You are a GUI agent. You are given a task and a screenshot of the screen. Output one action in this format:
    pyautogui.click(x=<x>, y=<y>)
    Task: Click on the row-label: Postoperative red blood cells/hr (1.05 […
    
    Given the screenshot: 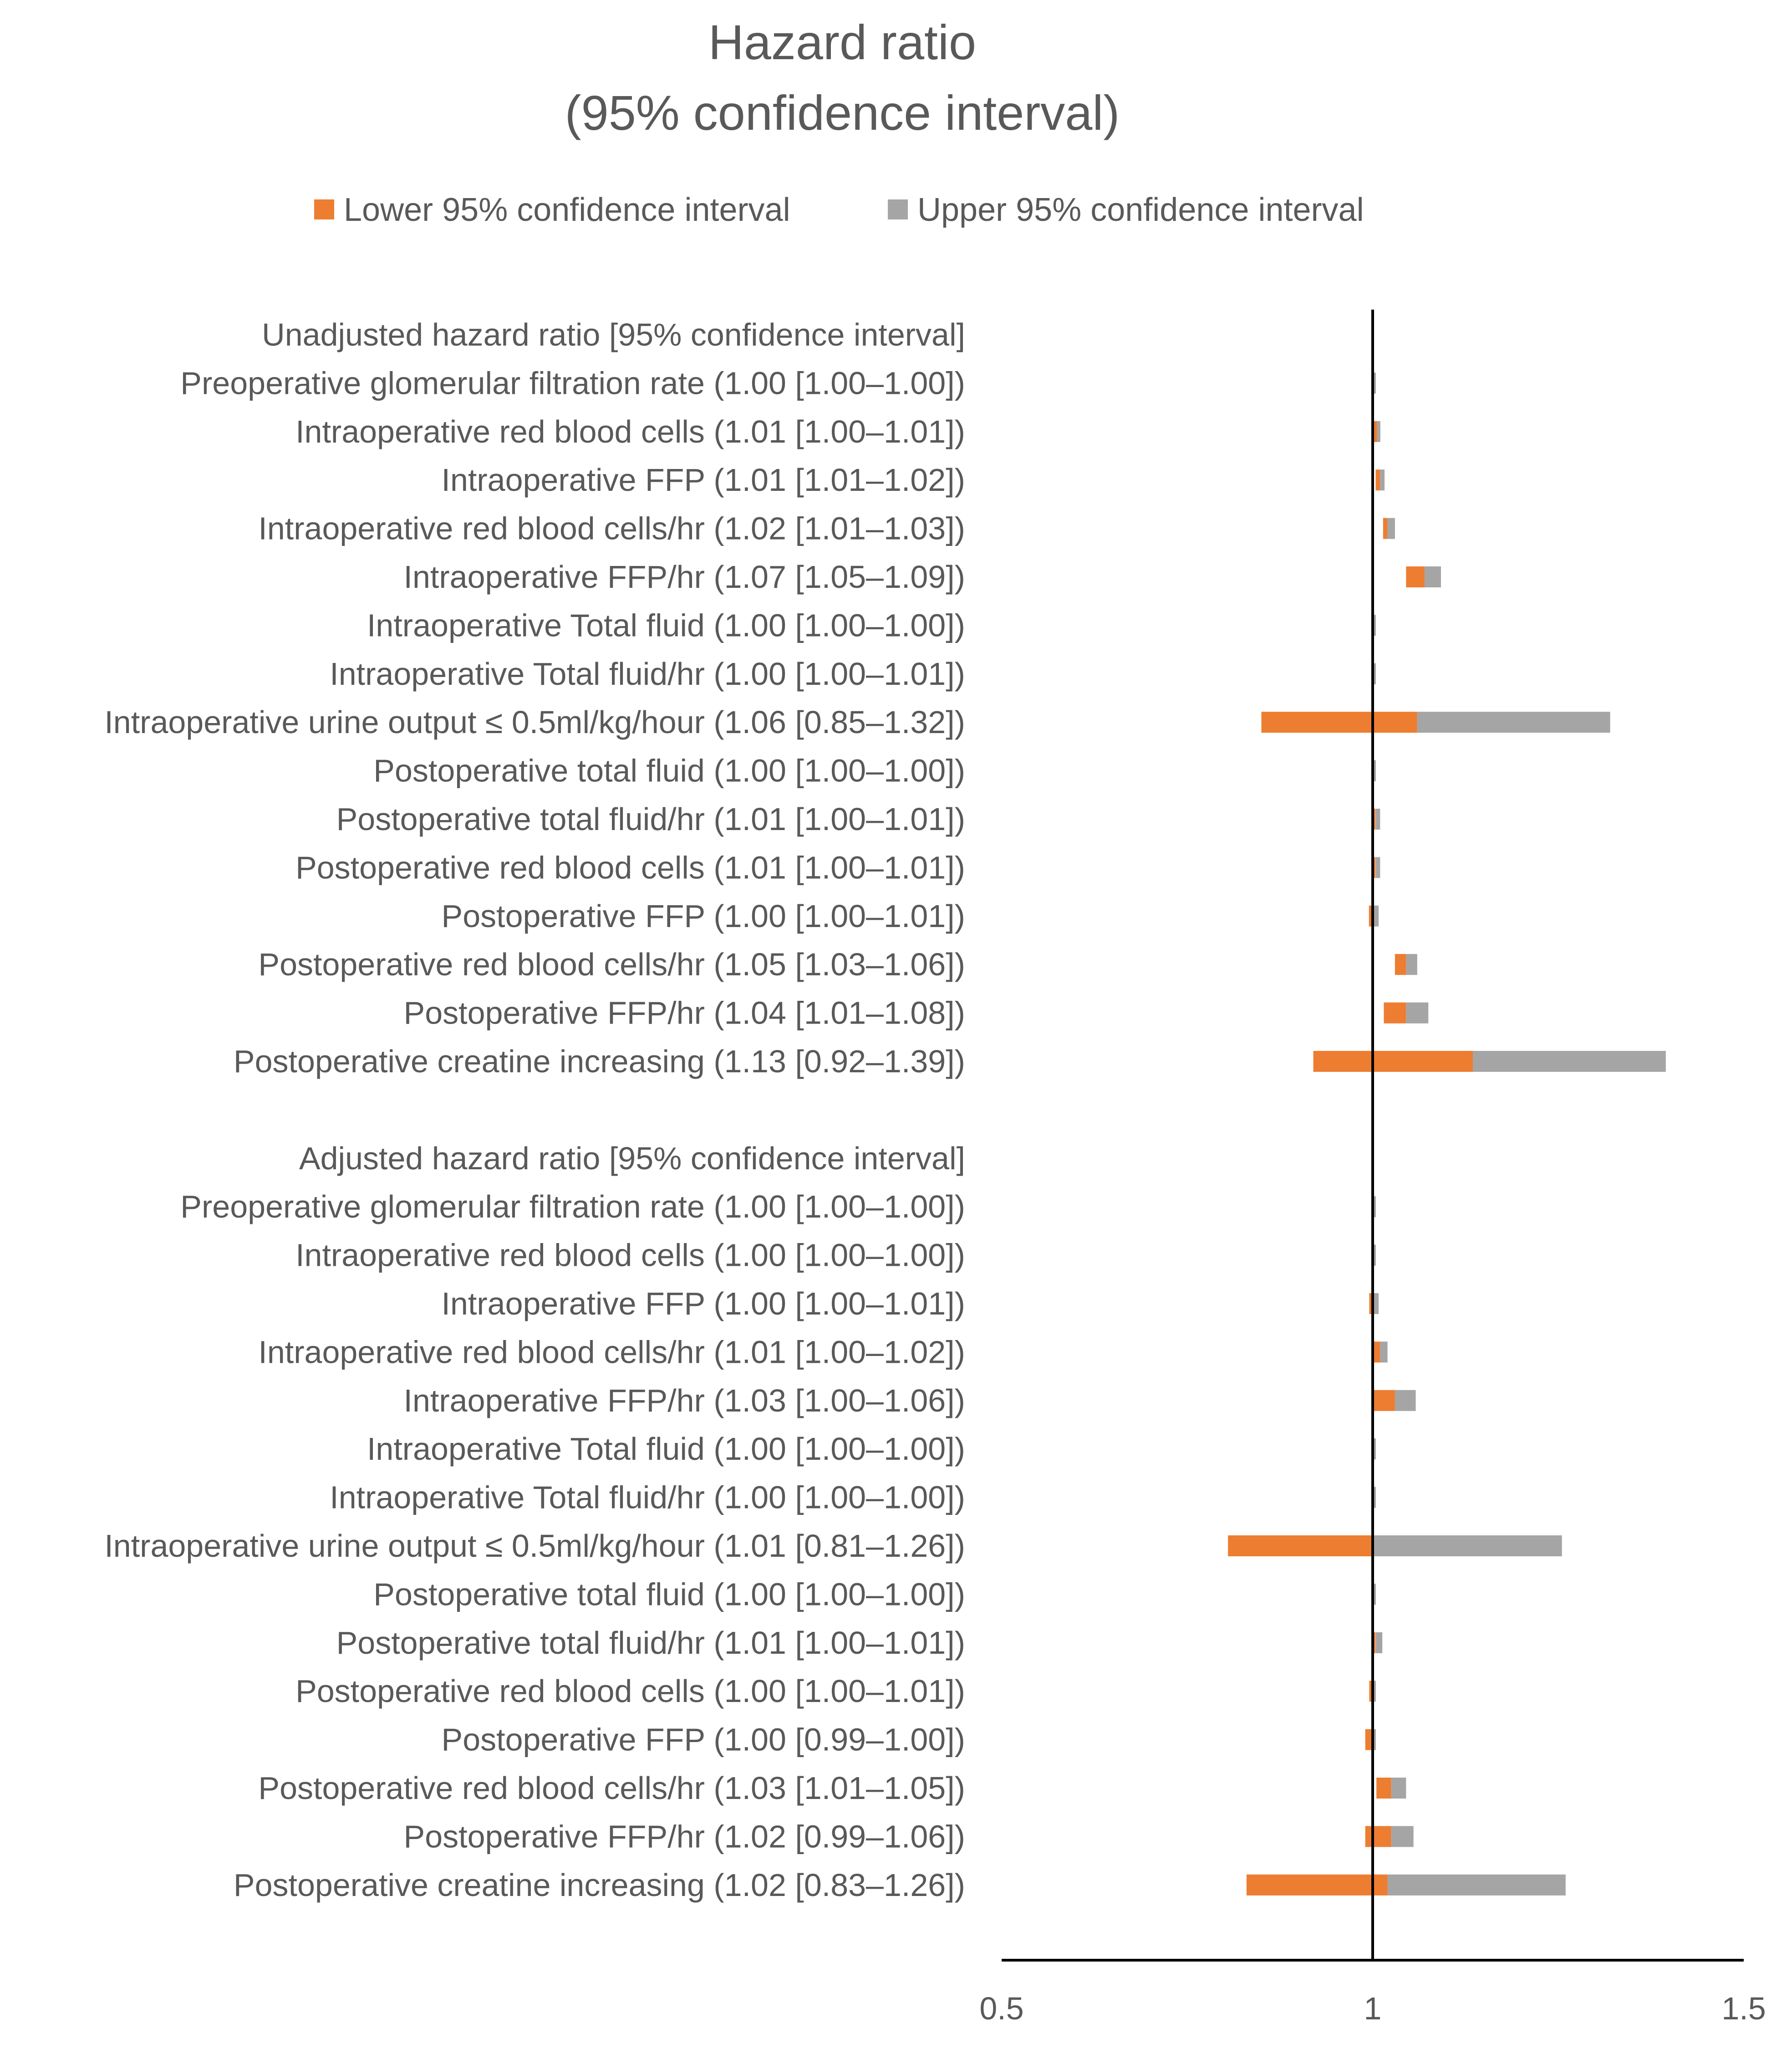 What is the action you would take?
    pyautogui.click(x=611, y=964)
    